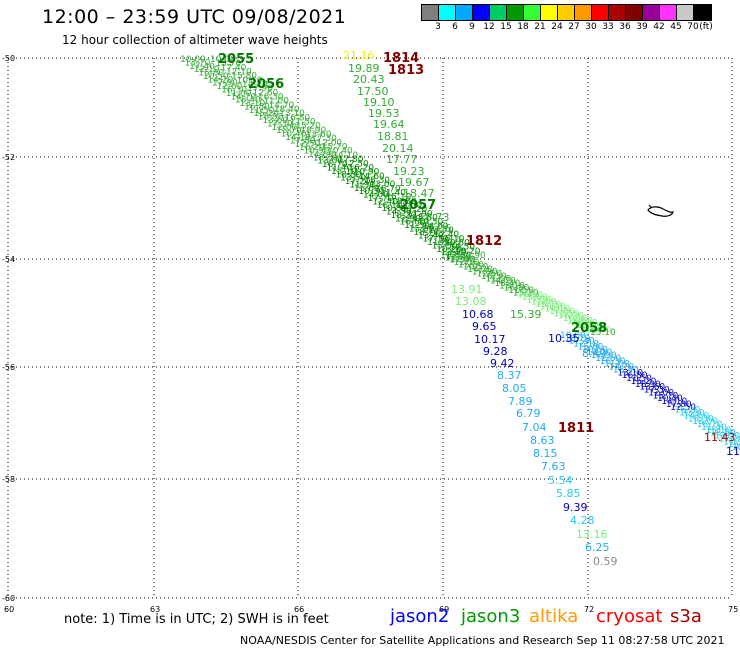 This screenshot has height=650, width=740. What do you see at coordinates (401, 58) in the screenshot?
I see `pass-number: 1814` at bounding box center [401, 58].